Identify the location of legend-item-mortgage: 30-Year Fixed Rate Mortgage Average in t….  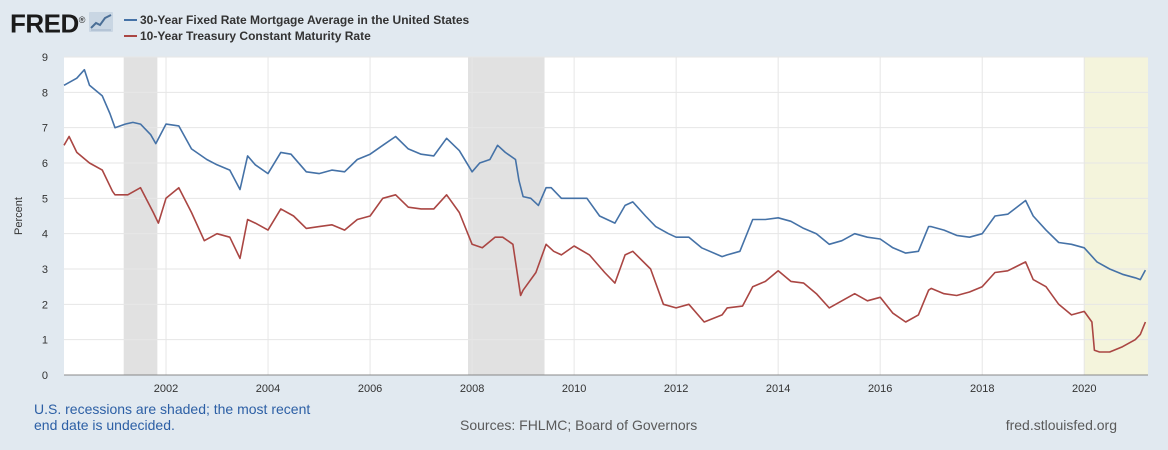
(296, 20).